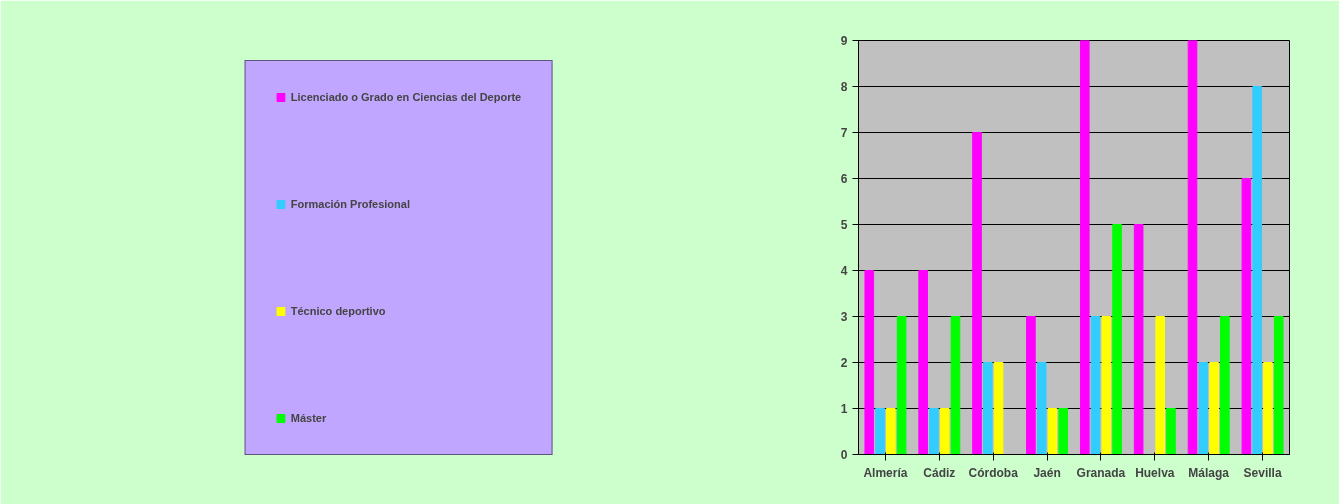 This screenshot has height=504, width=1339. Describe the element at coordinates (844, 87) in the screenshot. I see `y-tick-label: 8` at that location.